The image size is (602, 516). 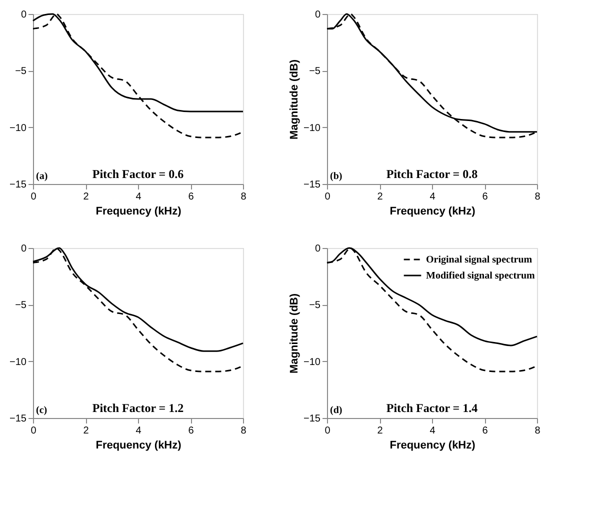 I want to click on legend-label: Original signal spectrum, so click(x=479, y=260).